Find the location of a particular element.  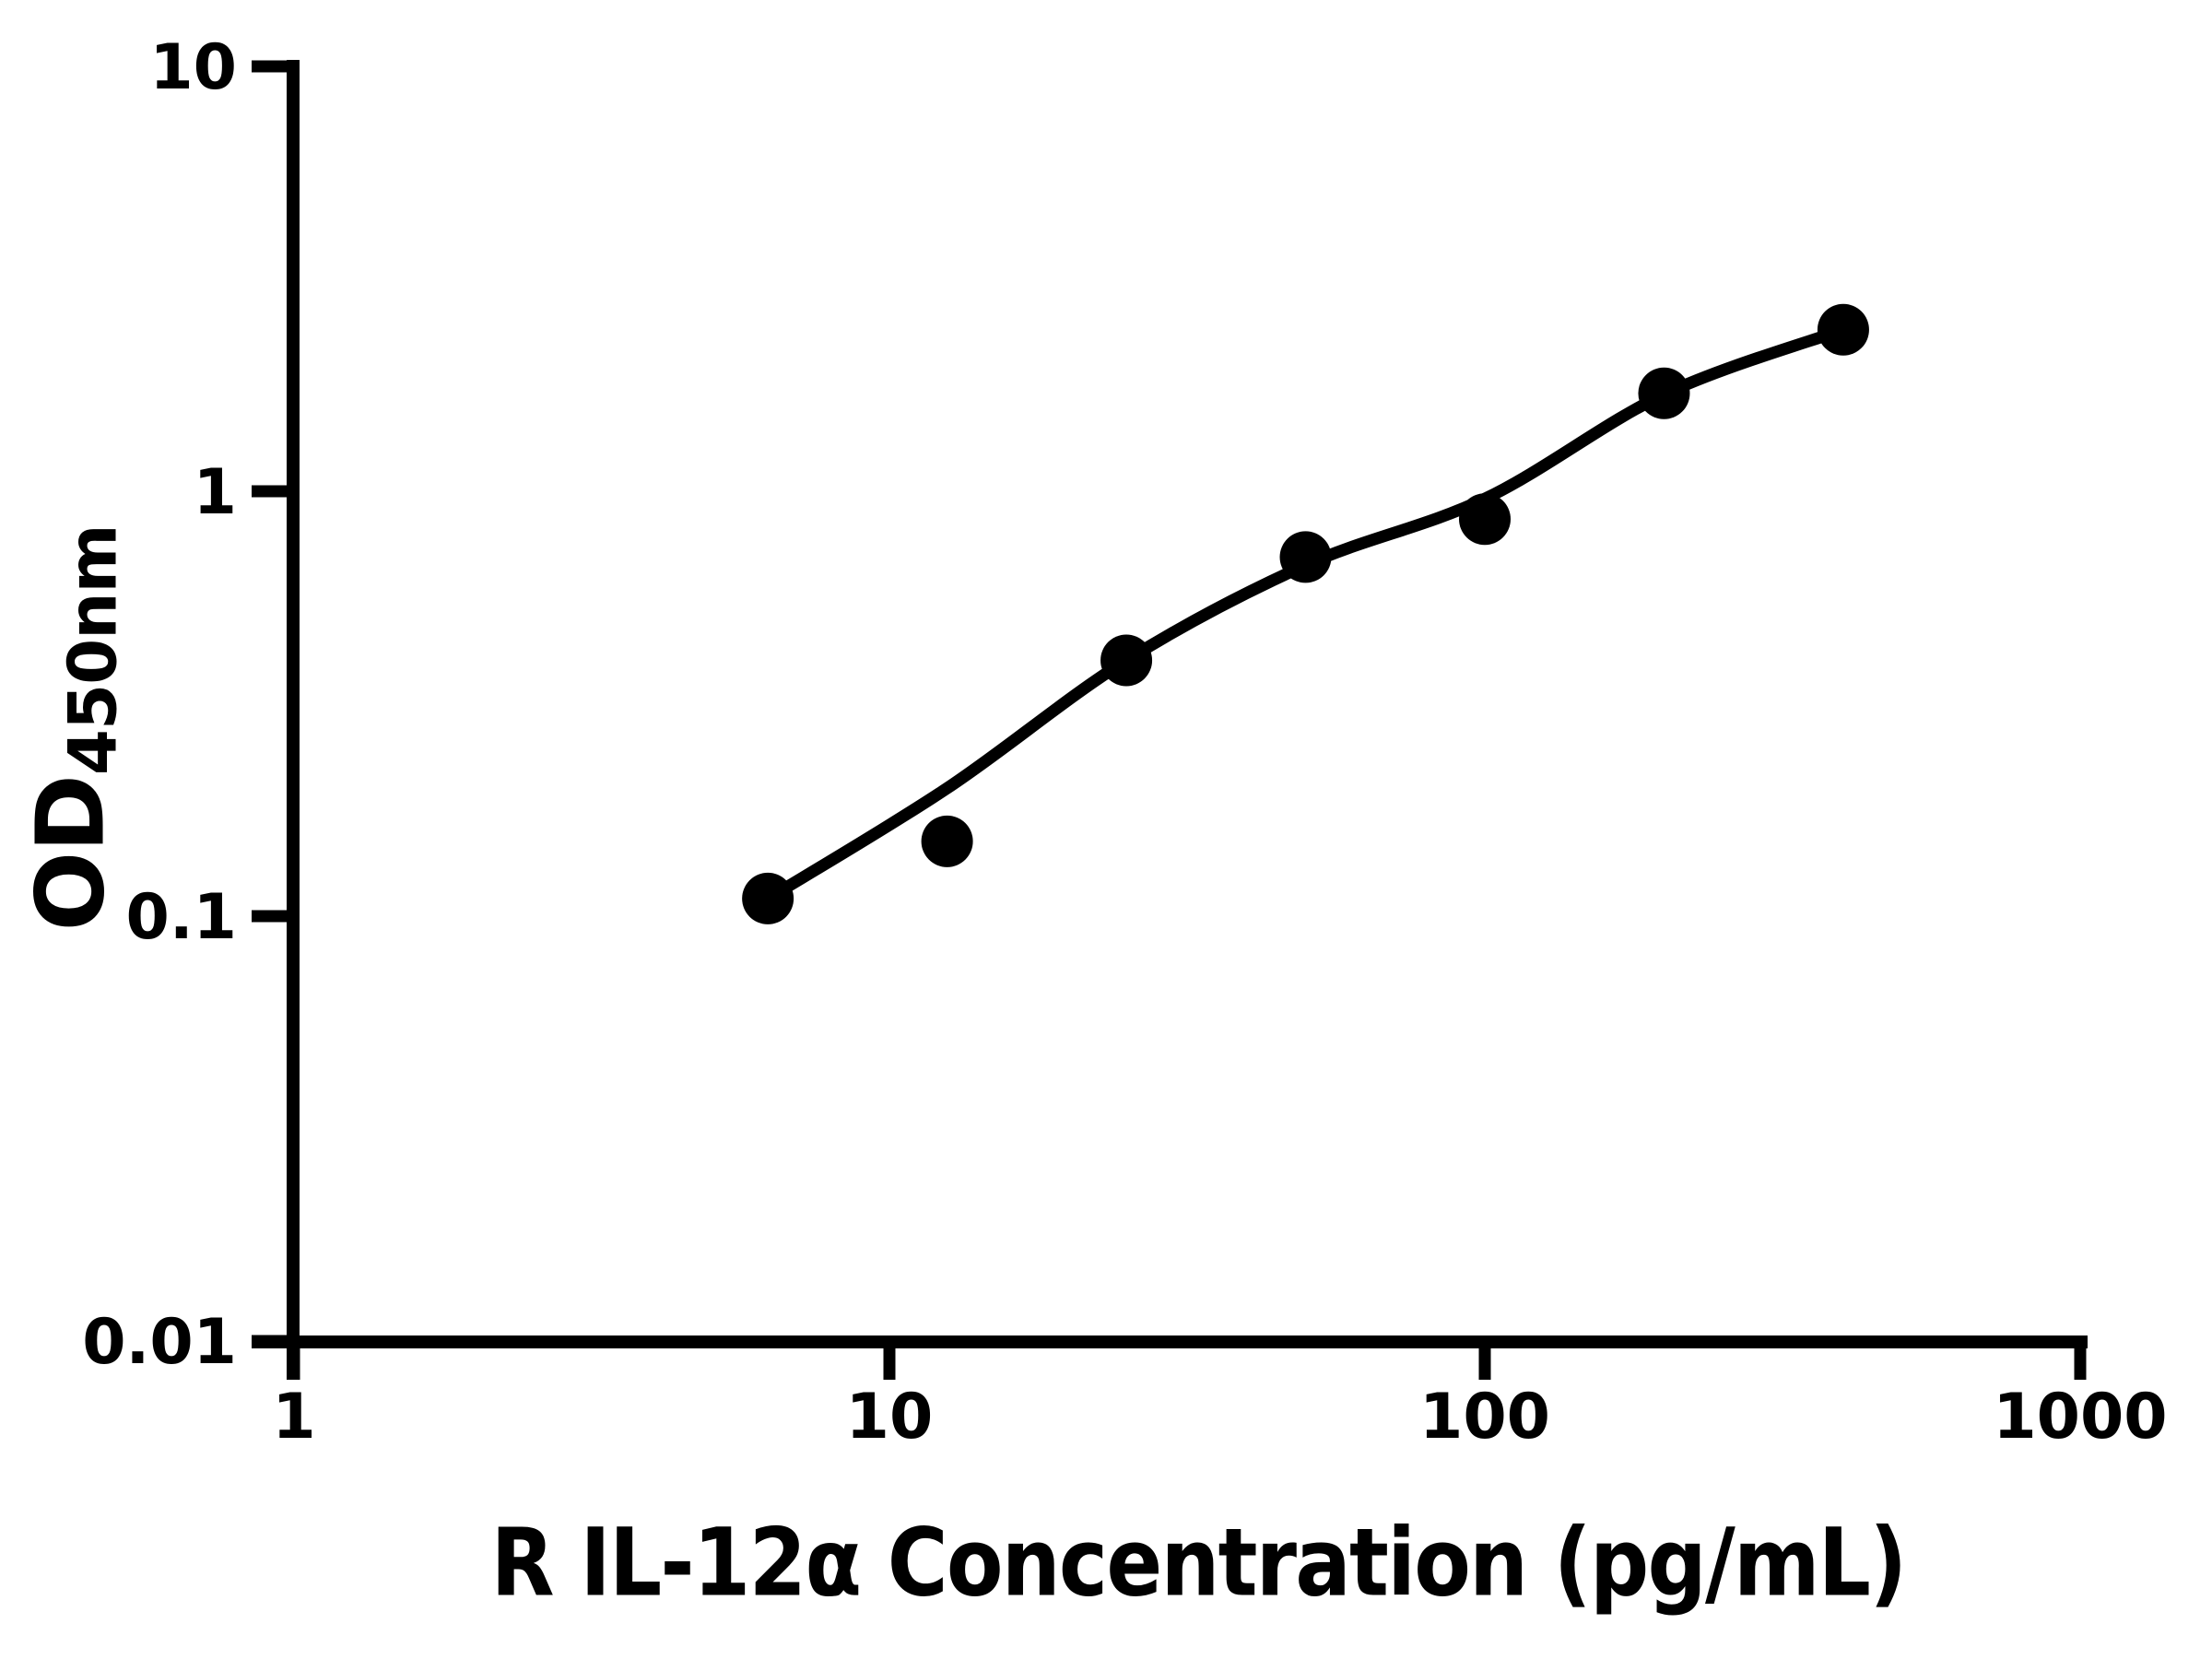

x-tick-label: 10 is located at coordinates (890, 1417).